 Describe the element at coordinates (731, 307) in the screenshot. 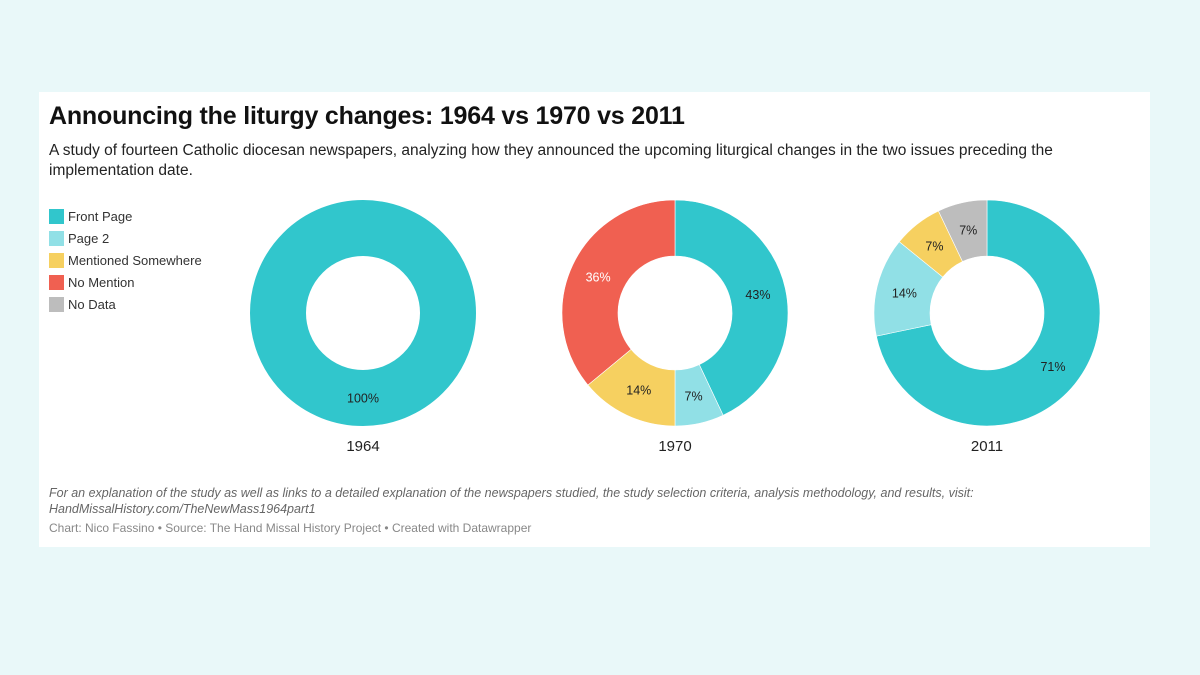

I see `donut-slice-1970-front-page` at that location.